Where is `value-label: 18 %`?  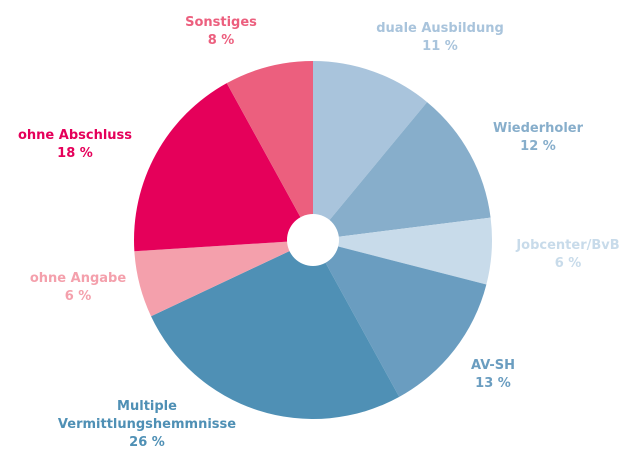
value-label: 18 % is located at coordinates (75, 153).